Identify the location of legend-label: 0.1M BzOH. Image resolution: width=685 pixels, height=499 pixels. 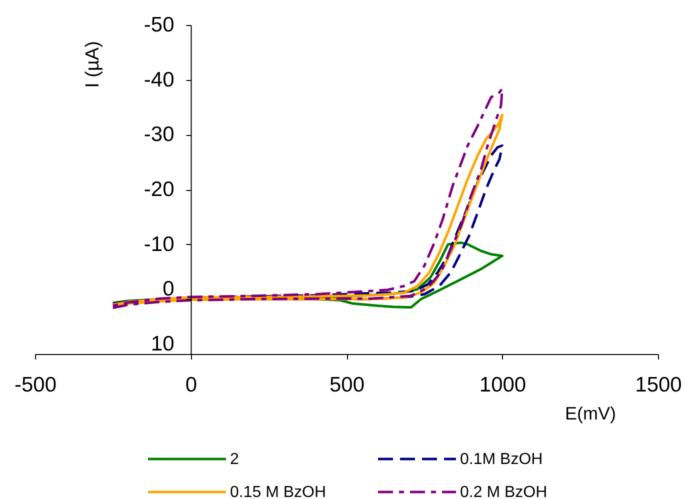
(501, 459).